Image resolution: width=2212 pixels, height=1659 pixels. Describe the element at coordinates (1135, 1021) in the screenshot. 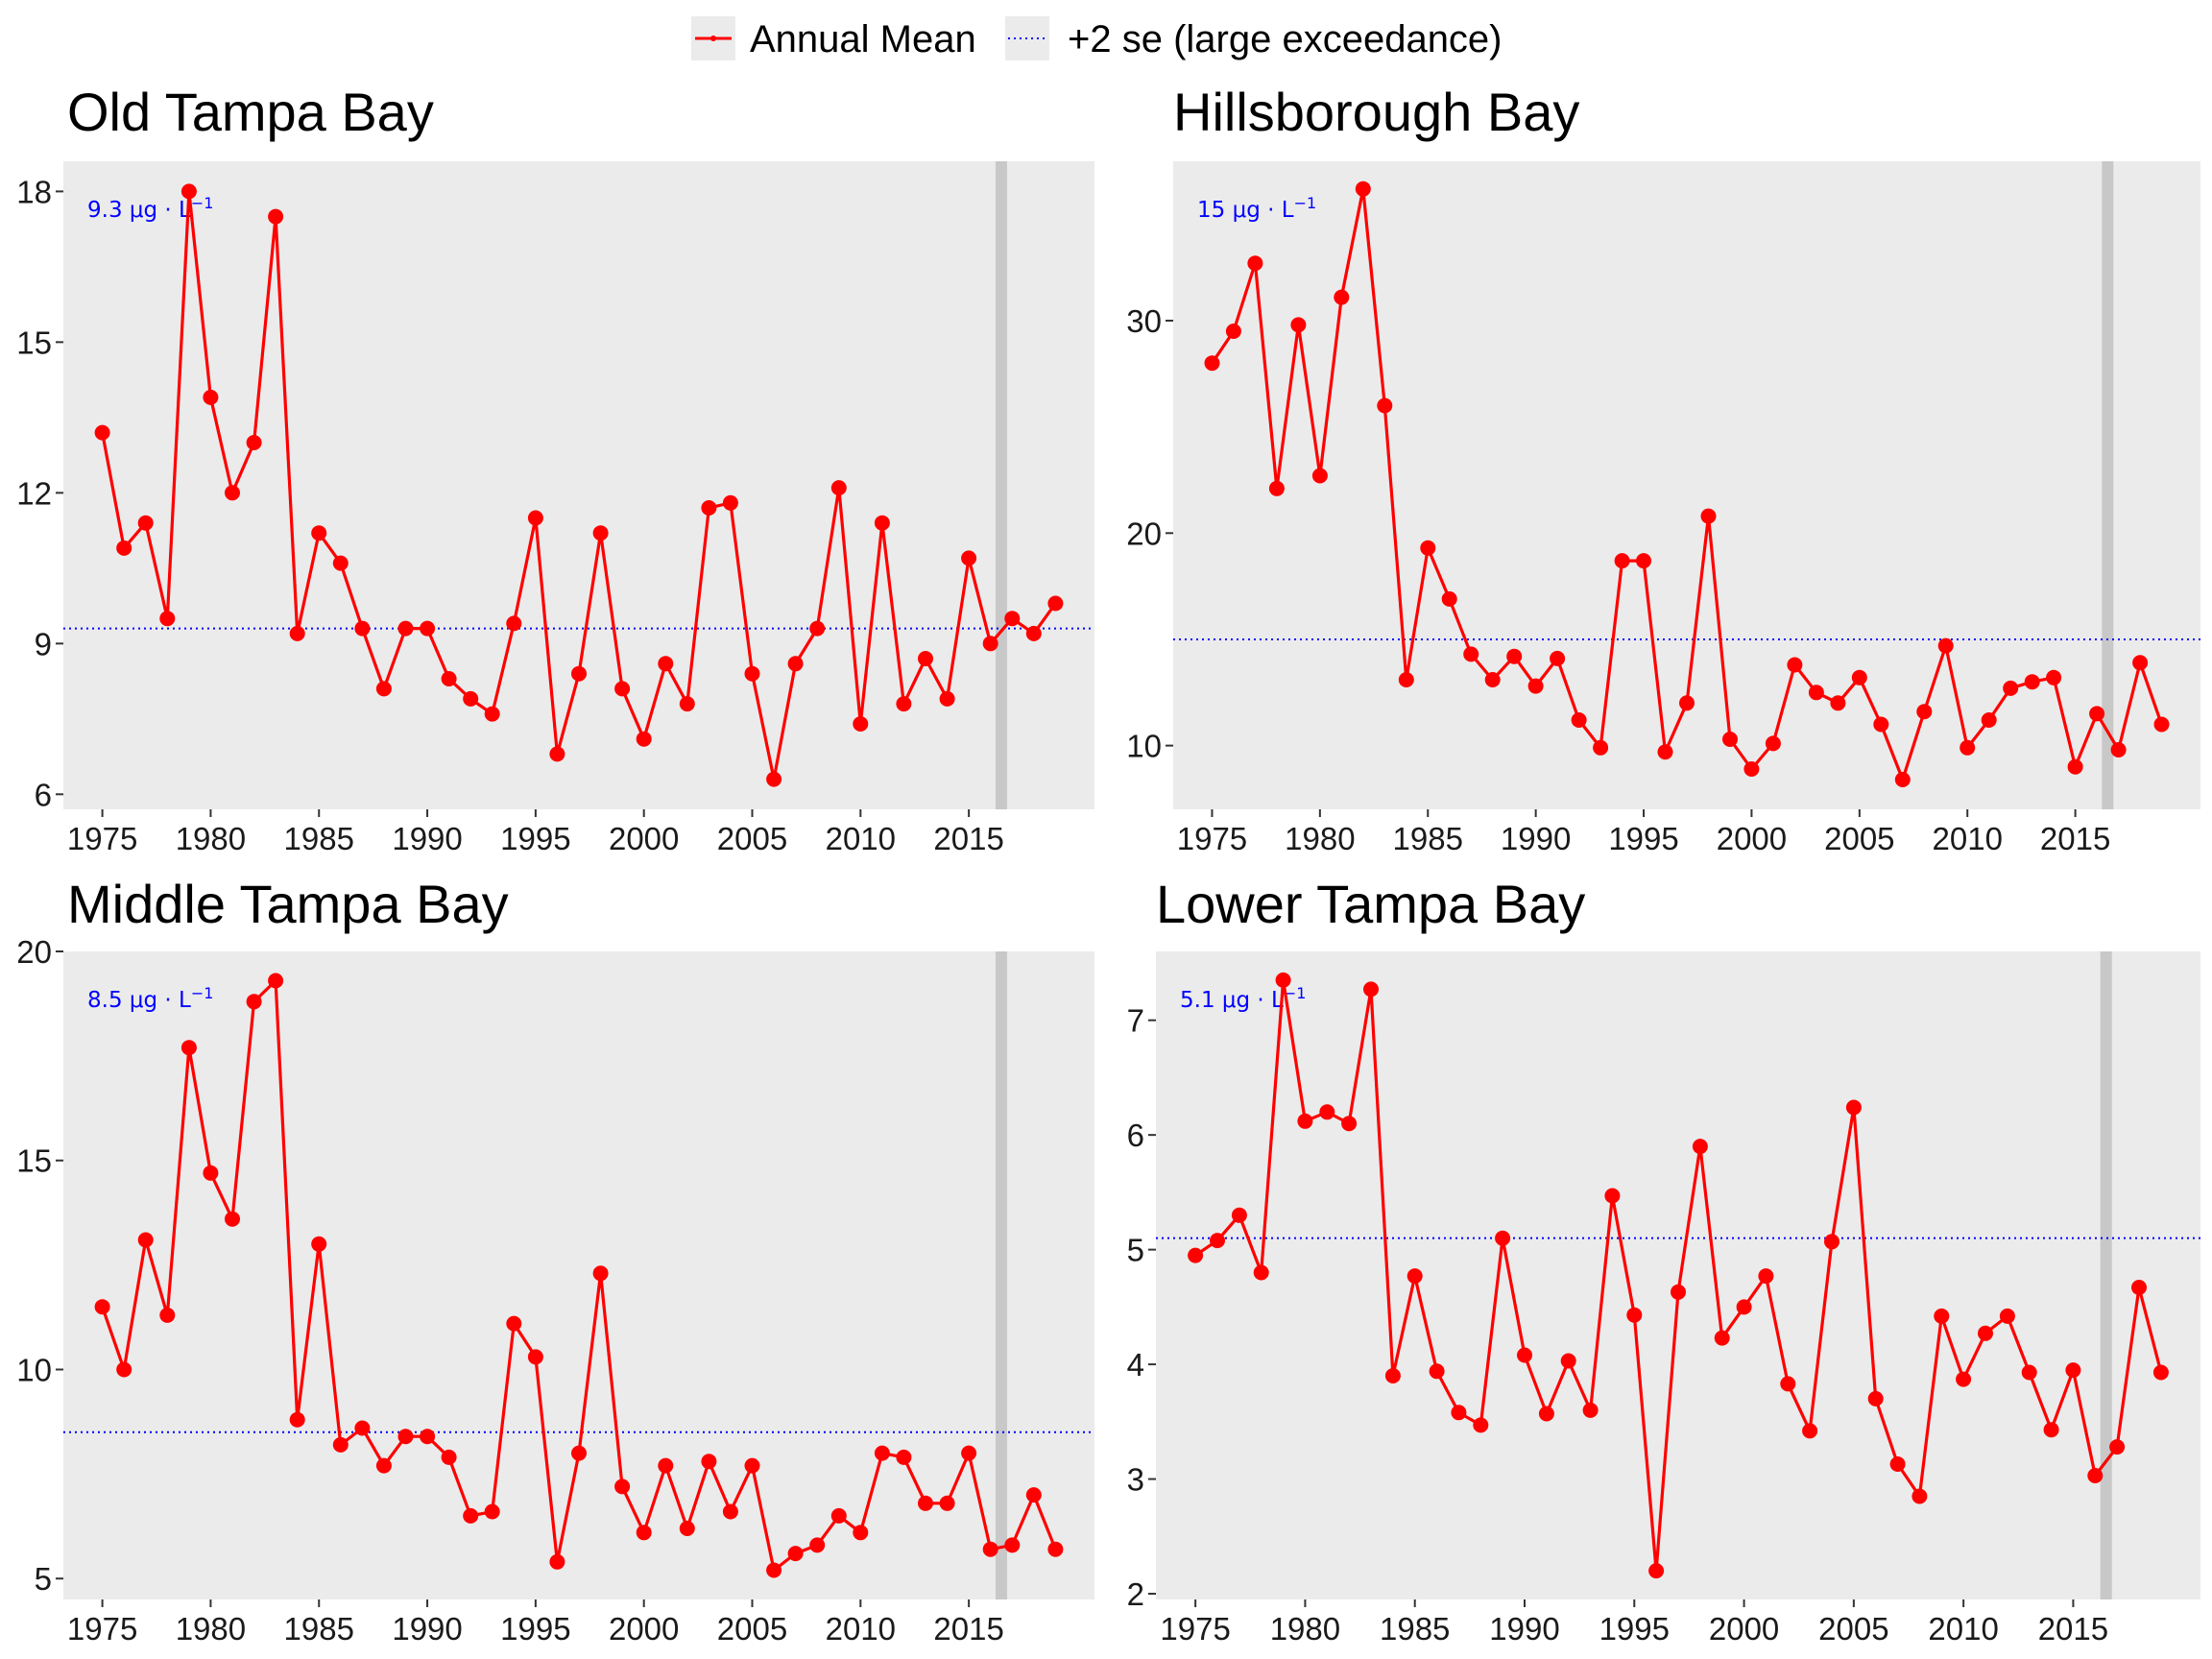

I see `y-tick-label: 7` at that location.